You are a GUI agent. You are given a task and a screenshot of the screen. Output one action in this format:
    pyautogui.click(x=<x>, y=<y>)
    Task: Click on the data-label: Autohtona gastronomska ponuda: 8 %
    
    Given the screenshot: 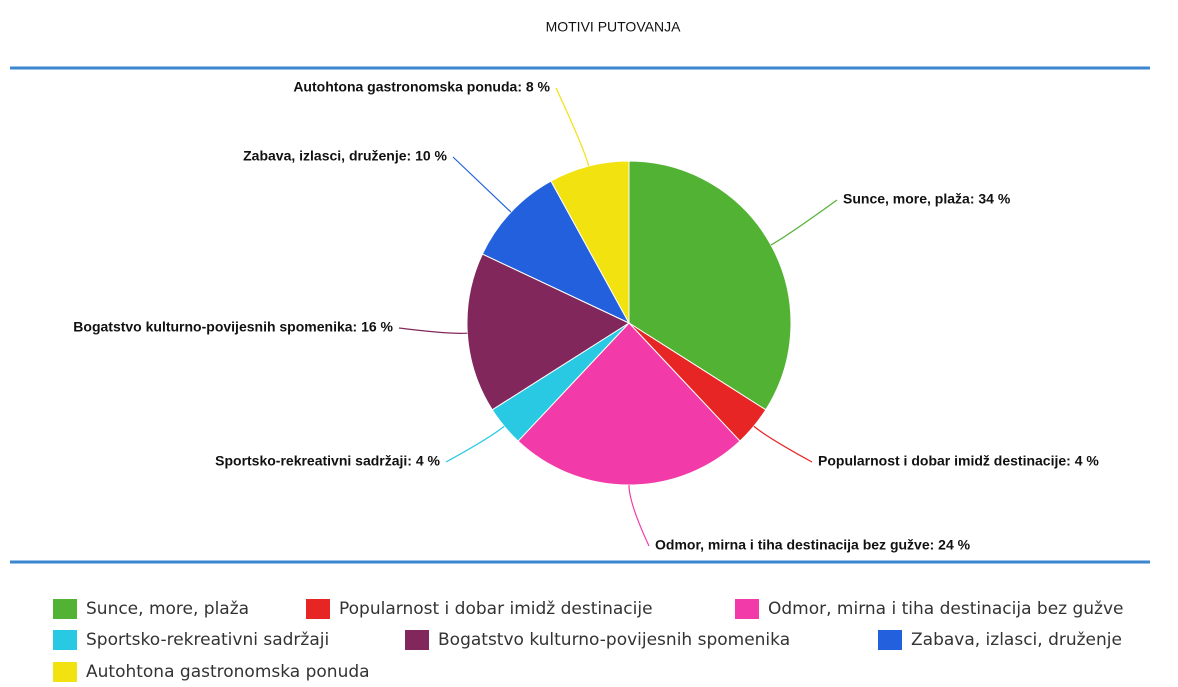 What is the action you would take?
    pyautogui.click(x=421, y=87)
    